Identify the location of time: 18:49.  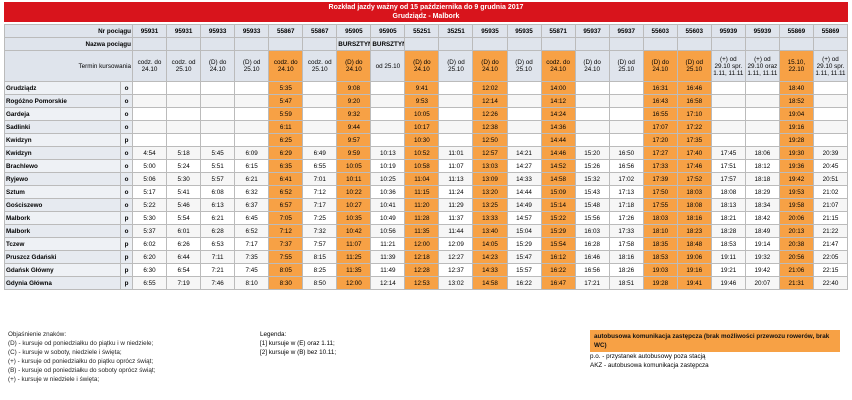
(762, 231).